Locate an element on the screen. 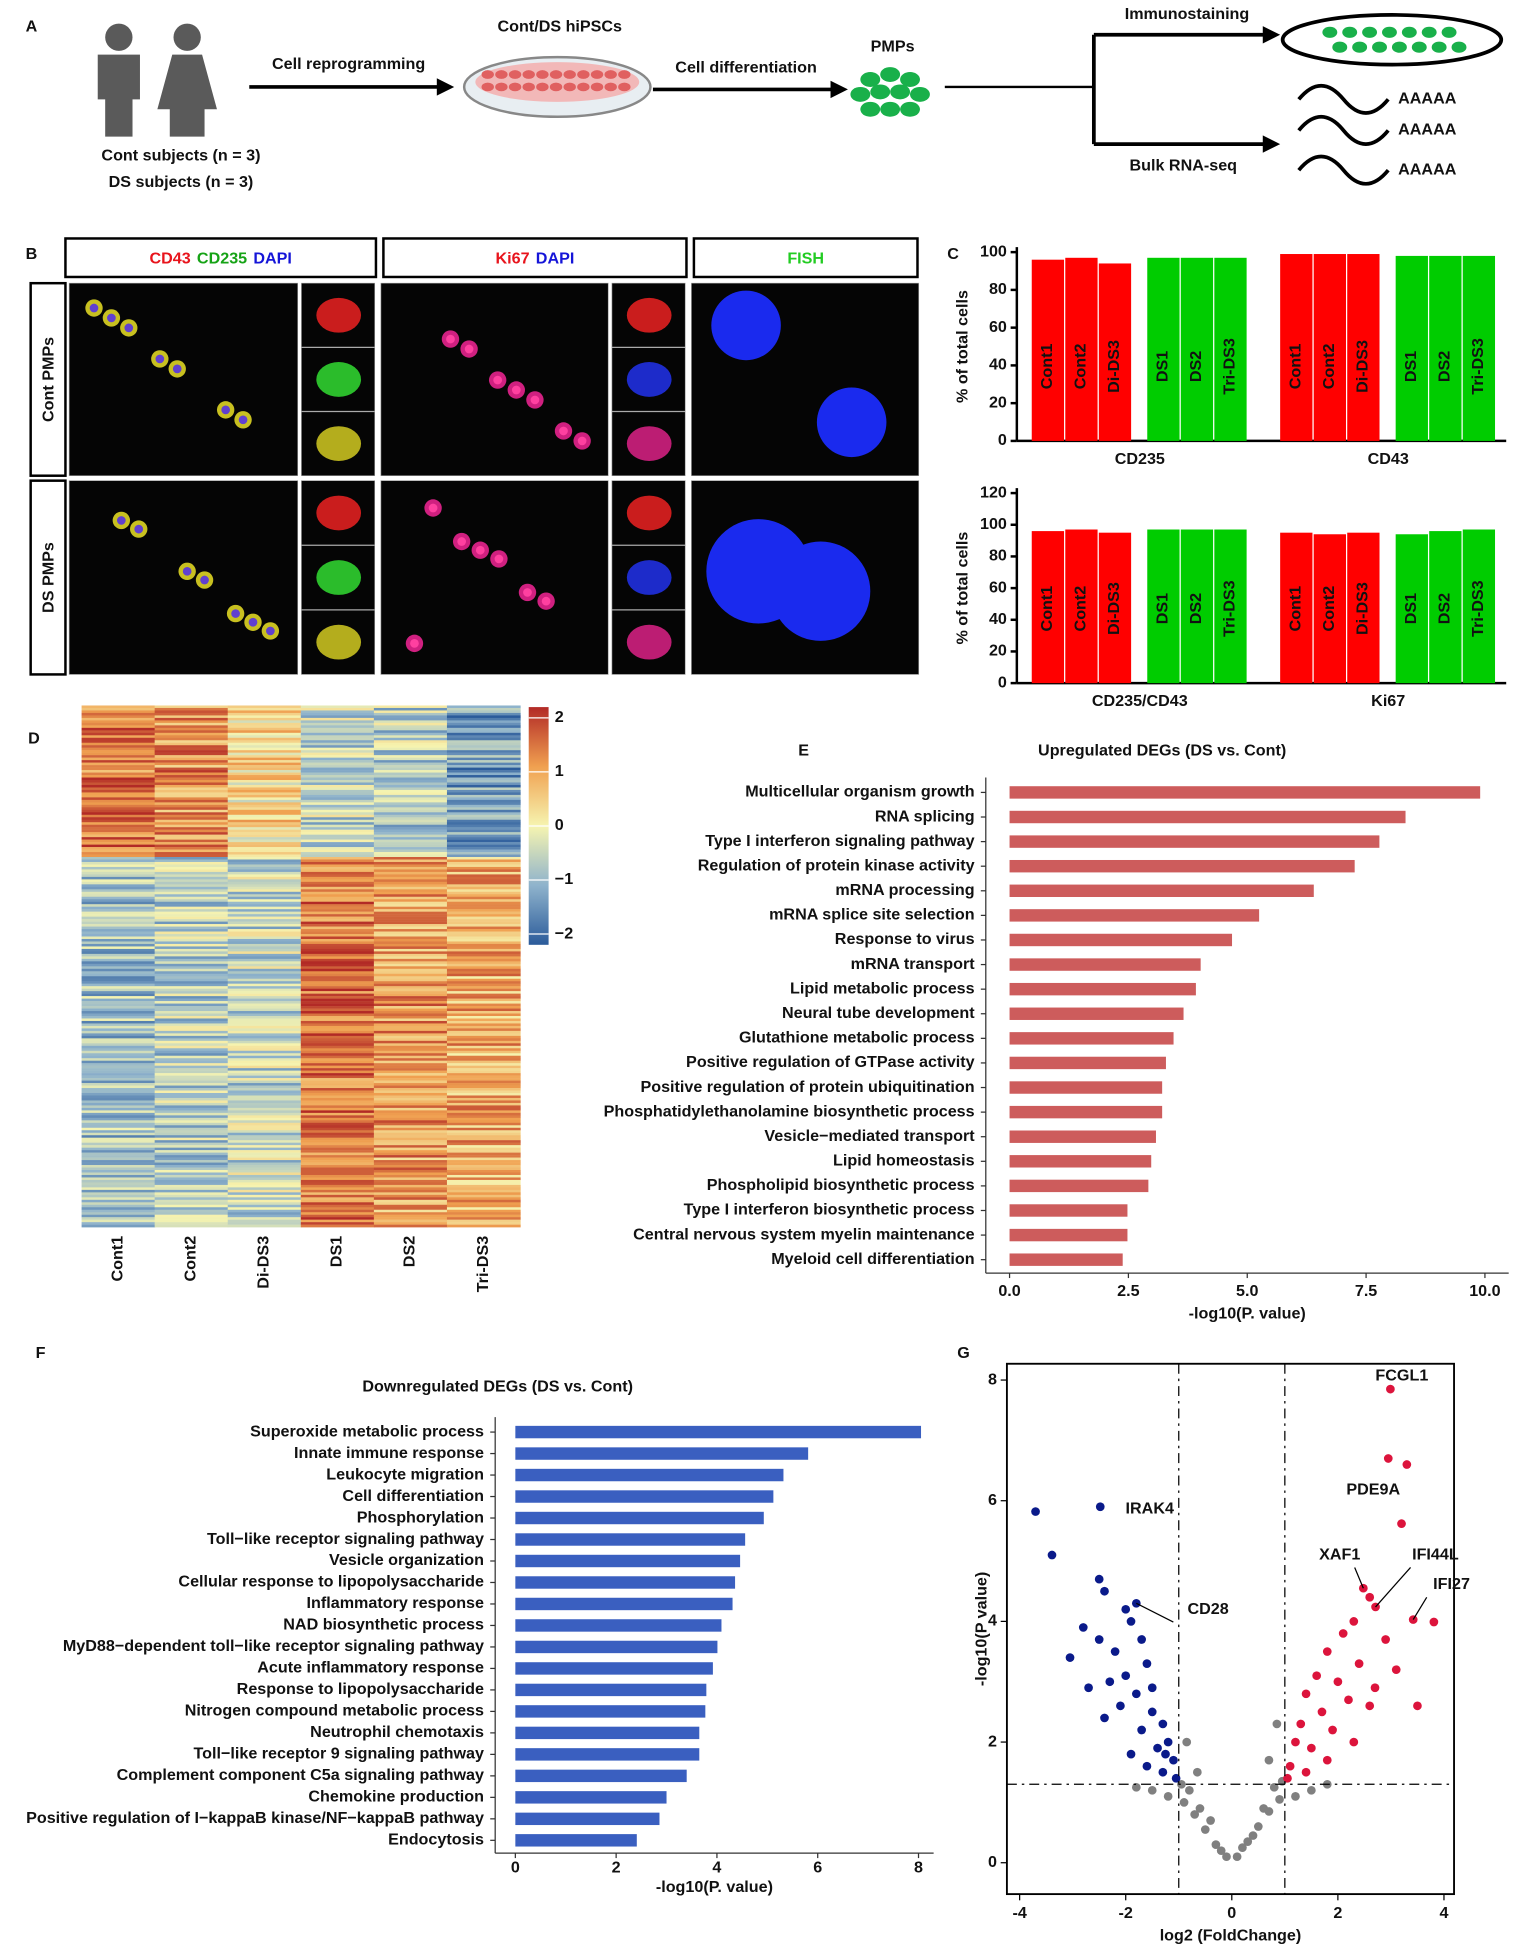 This screenshot has height=1950, width=1517. annotation: IRAK4 is located at coordinates (1150, 1508).